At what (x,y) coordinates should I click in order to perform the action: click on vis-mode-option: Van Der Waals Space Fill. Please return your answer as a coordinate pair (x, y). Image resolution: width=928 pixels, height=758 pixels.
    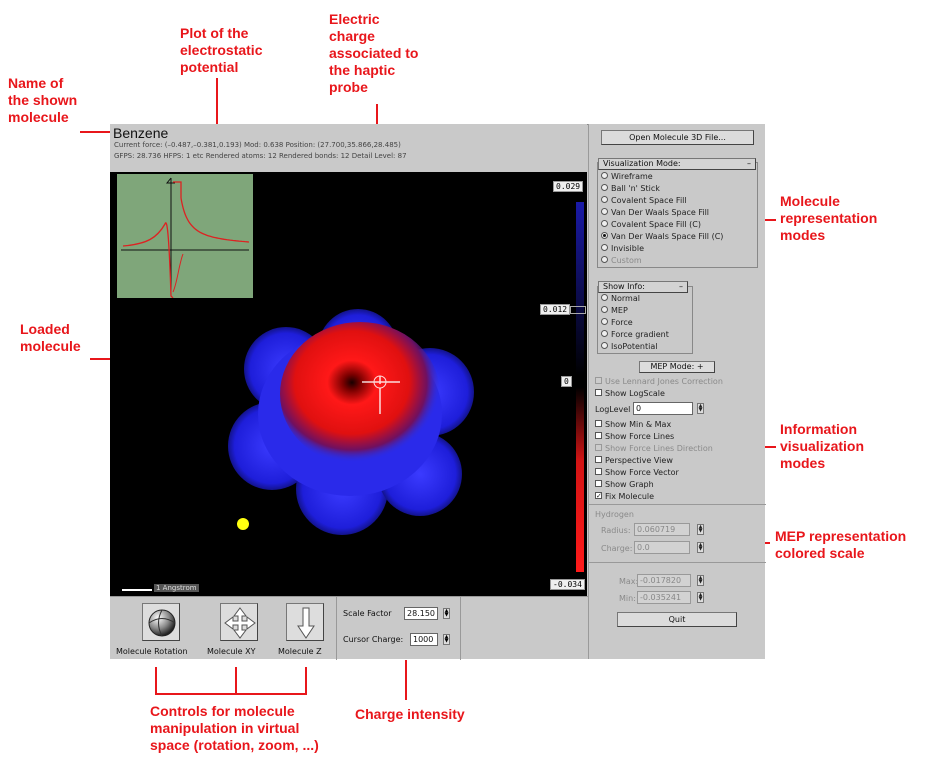
    Looking at the image, I should click on (655, 212).